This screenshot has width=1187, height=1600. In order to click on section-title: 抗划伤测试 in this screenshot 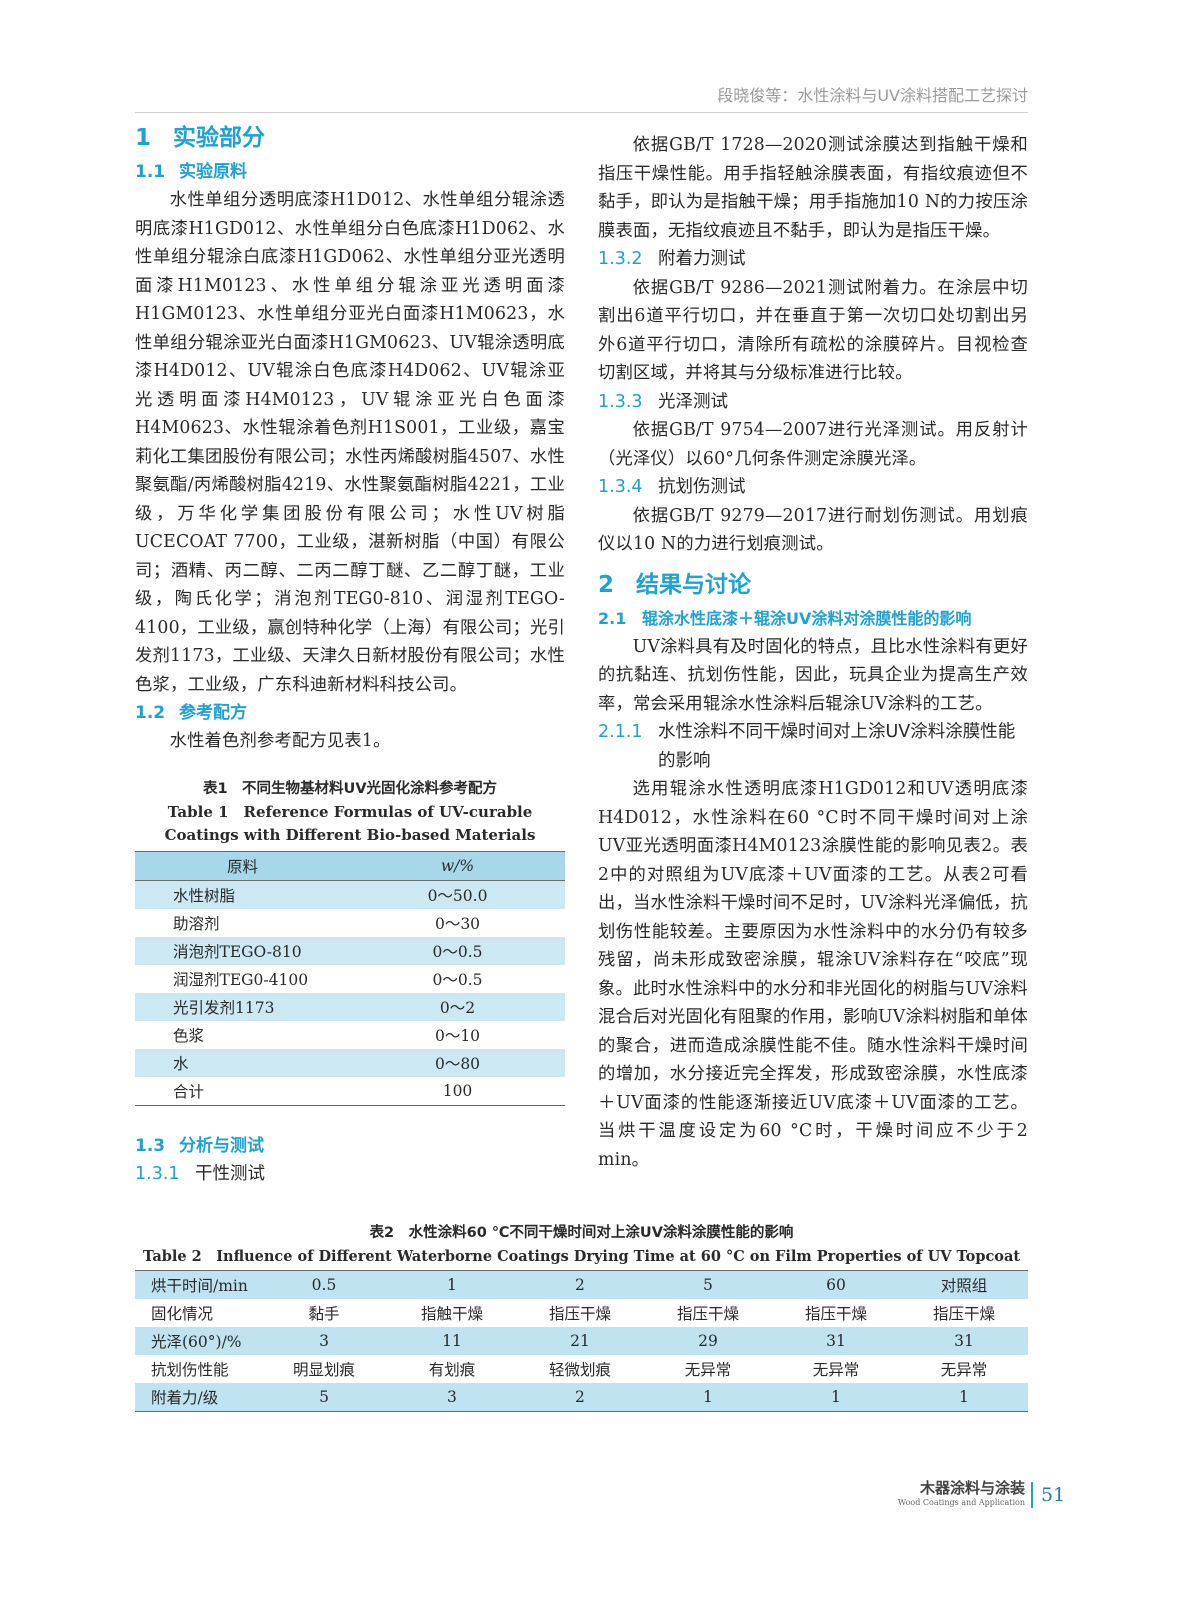, I will do `click(702, 487)`.